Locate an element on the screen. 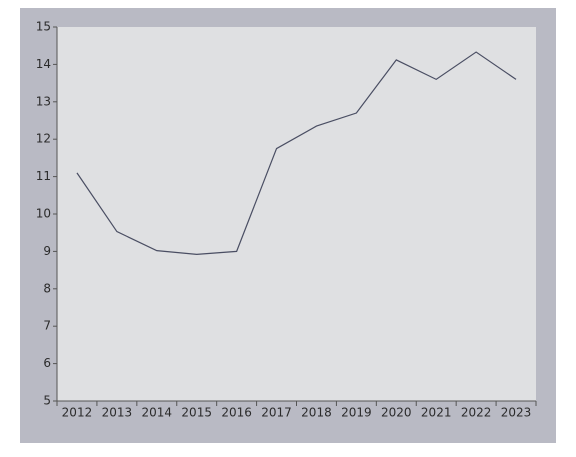 Image resolution: width=576 pixels, height=457 pixels. y-tick-label: 14 is located at coordinates (43, 64).